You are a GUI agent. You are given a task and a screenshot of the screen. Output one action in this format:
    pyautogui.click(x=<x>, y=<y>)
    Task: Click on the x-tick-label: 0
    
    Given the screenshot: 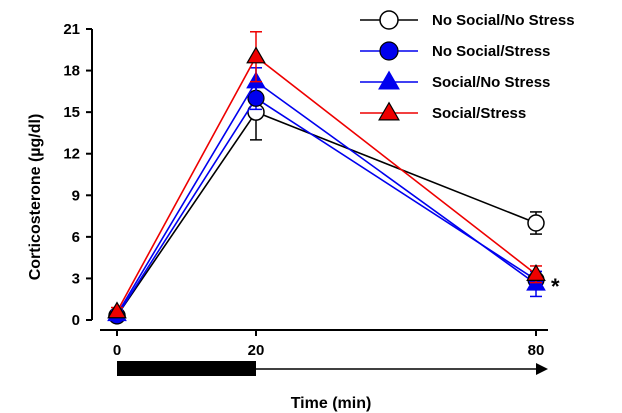 What is the action you would take?
    pyautogui.click(x=117, y=350)
    